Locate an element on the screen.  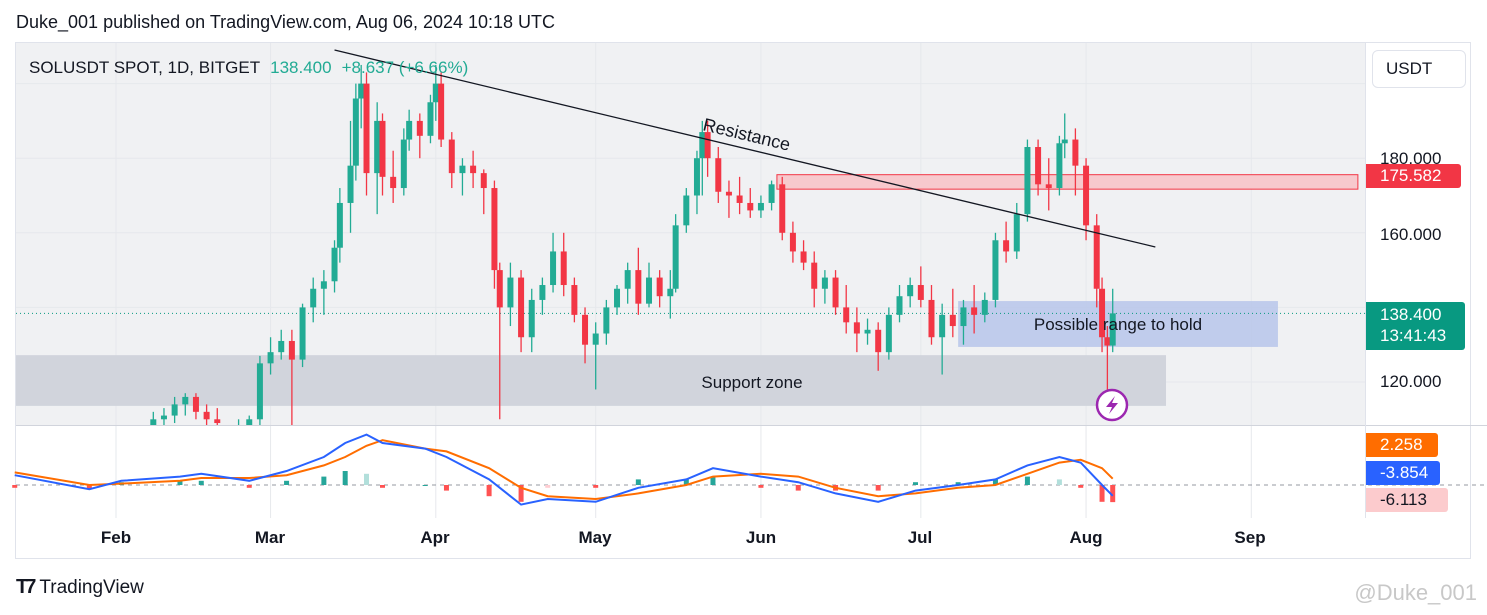
macd-hist-tag: -6.113 is located at coordinates (1407, 500).